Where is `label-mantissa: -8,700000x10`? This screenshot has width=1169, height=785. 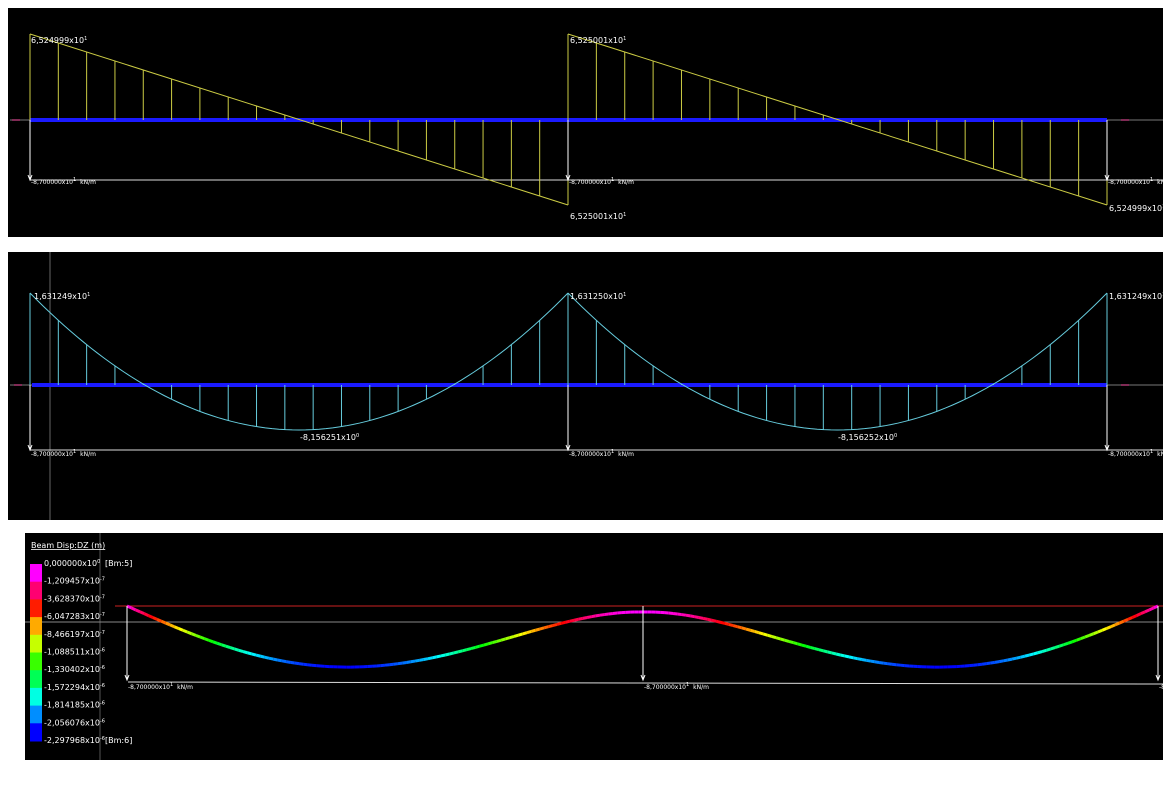
label-mantissa: -8,700000x10 is located at coordinates (52, 182).